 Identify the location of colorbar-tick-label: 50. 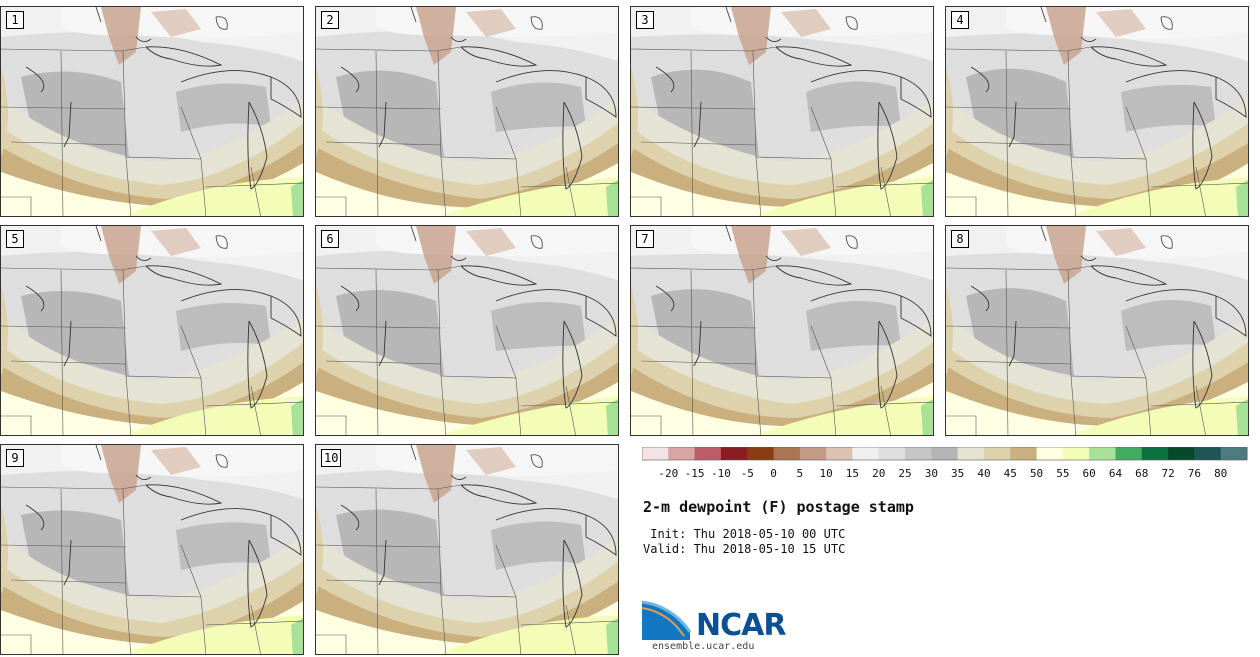
(1036, 473).